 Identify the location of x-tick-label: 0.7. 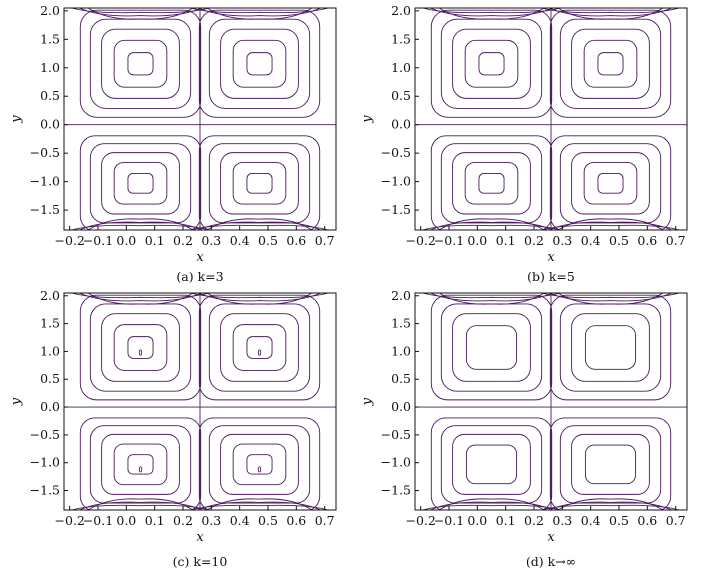
(325, 520).